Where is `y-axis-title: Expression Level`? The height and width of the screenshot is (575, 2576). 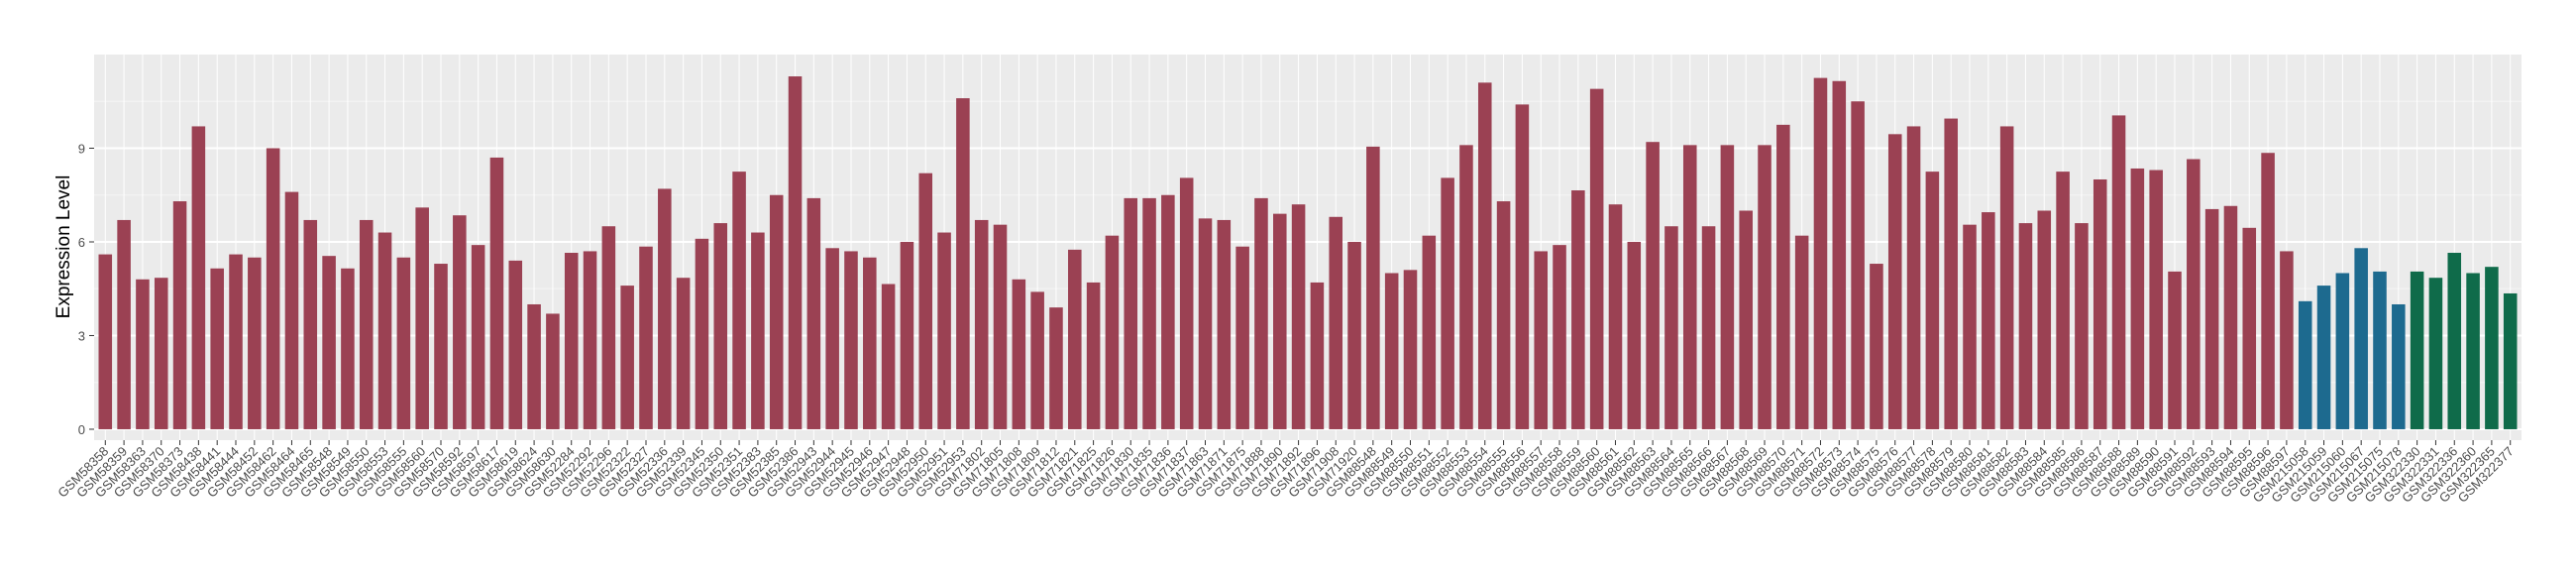
y-axis-title: Expression Level is located at coordinates (64, 247).